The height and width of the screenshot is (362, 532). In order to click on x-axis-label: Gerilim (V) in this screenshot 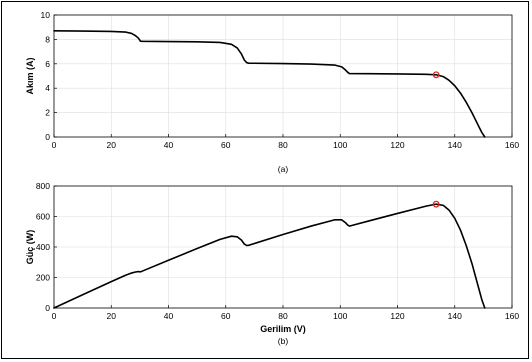, I will do `click(283, 329)`.